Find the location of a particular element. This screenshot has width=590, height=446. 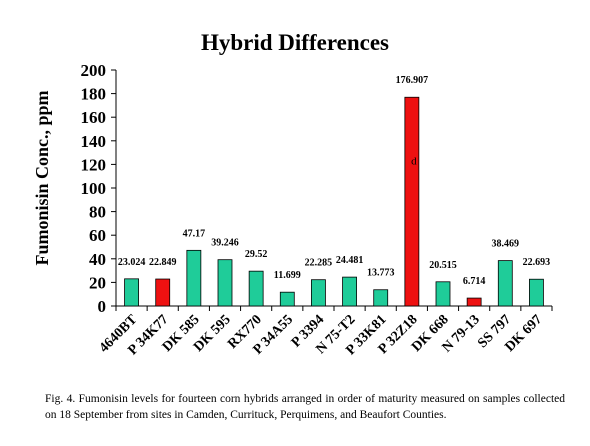

data-label: 47.17 is located at coordinates (194, 233).